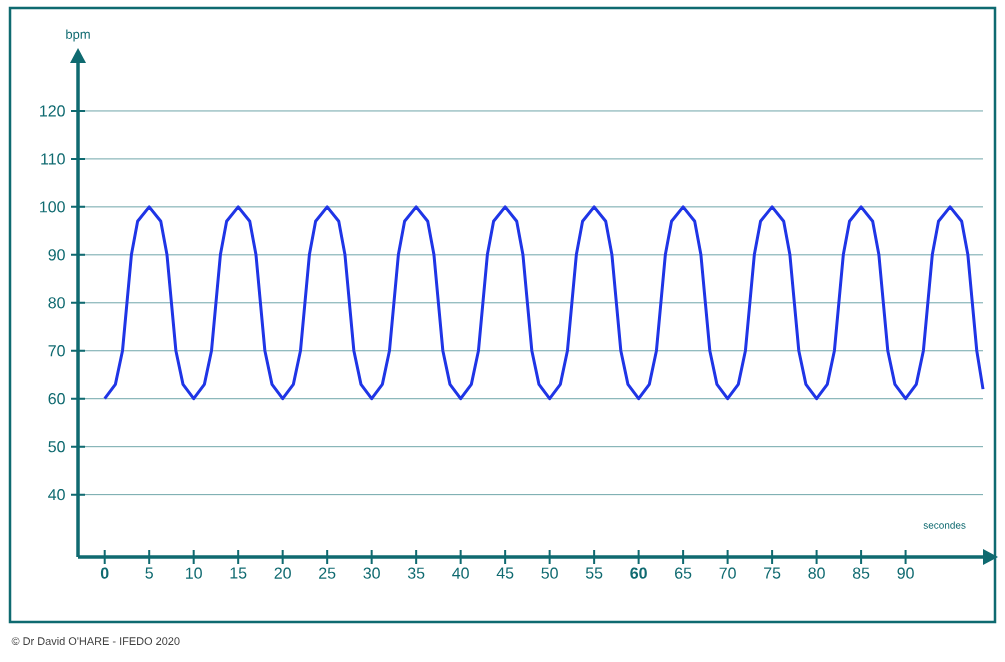 The width and height of the screenshot is (1005, 662). What do you see at coordinates (104, 573) in the screenshot?
I see `x-tick-label: 0` at bounding box center [104, 573].